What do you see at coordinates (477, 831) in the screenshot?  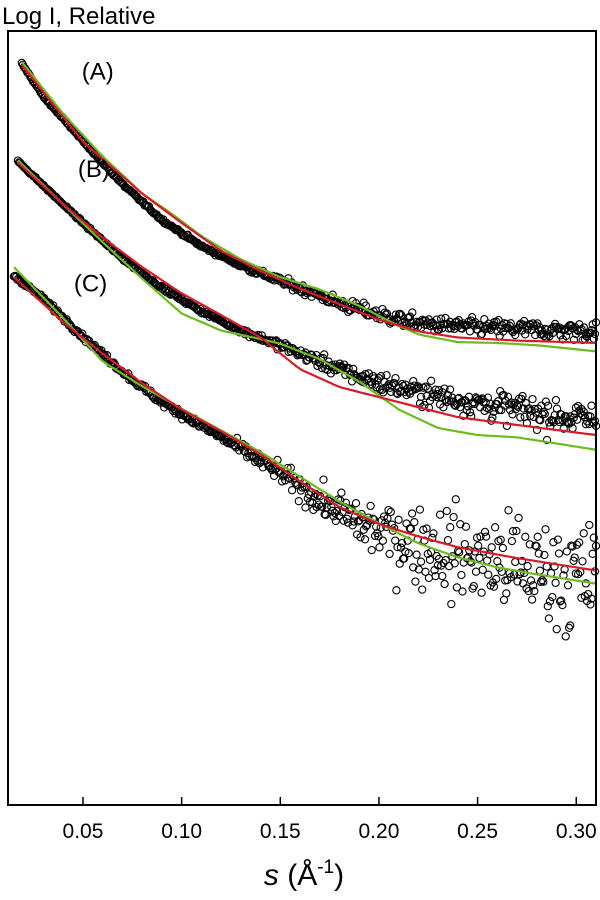 I see `x-tick-label: 0.25` at bounding box center [477, 831].